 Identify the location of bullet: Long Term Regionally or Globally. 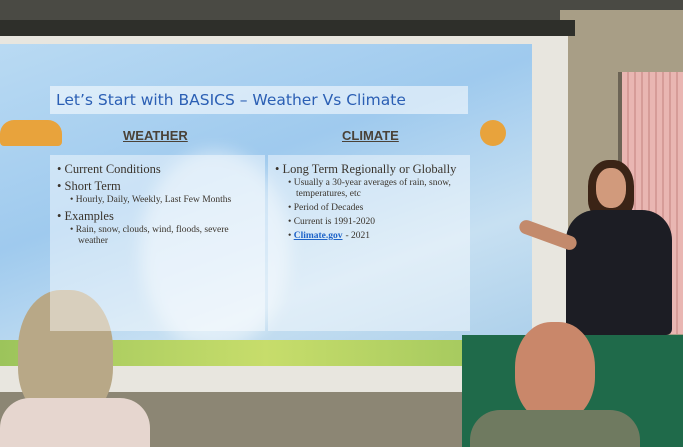
(369, 169).